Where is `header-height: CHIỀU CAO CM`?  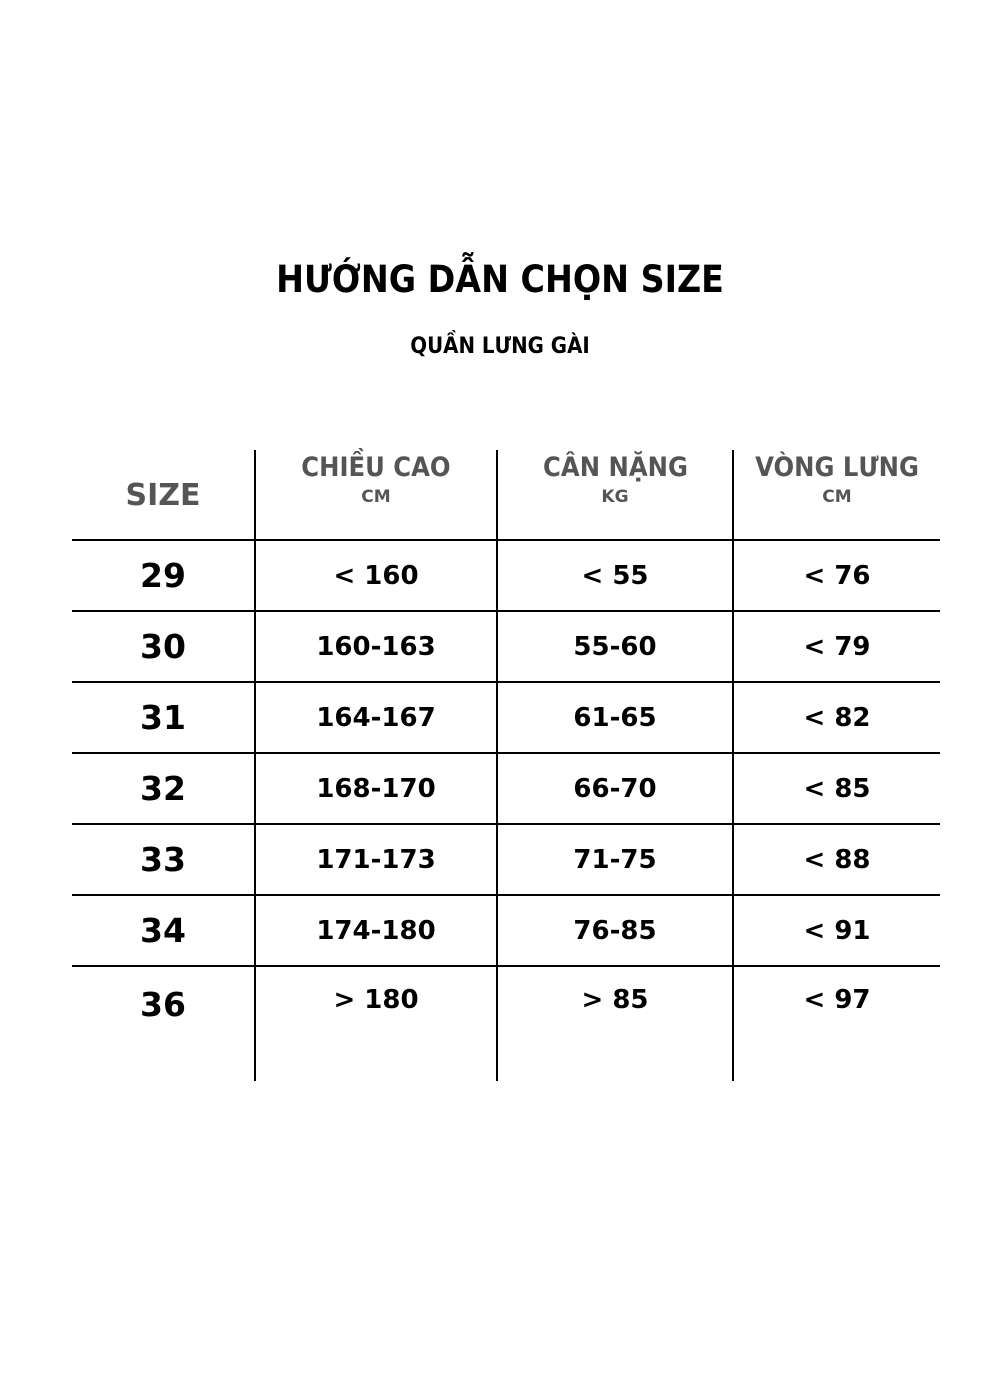
header-height: CHIỀU CAO CM is located at coordinates (375, 494).